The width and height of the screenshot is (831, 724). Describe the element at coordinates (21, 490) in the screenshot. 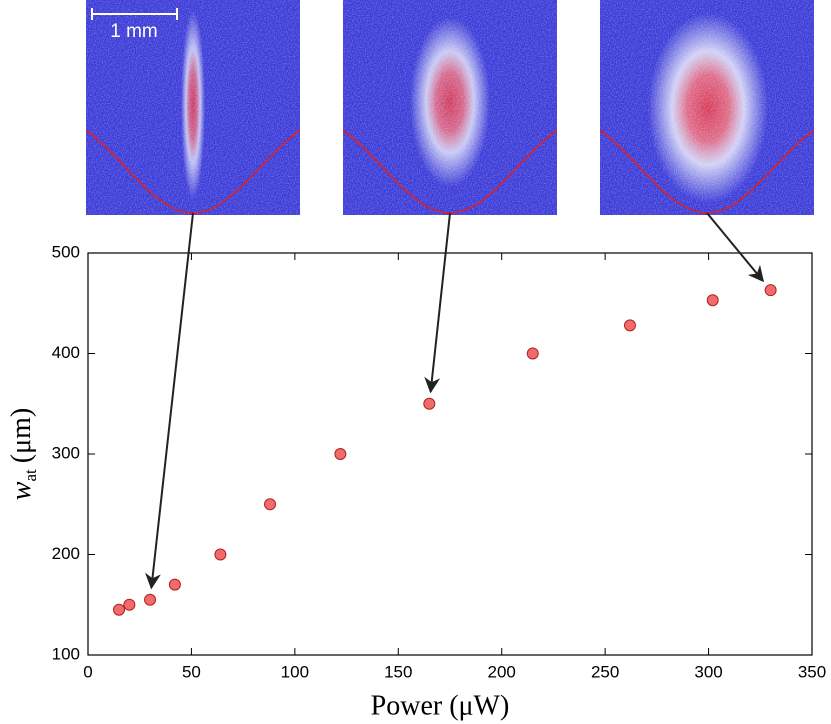

I see `y-label-symbol: w` at that location.